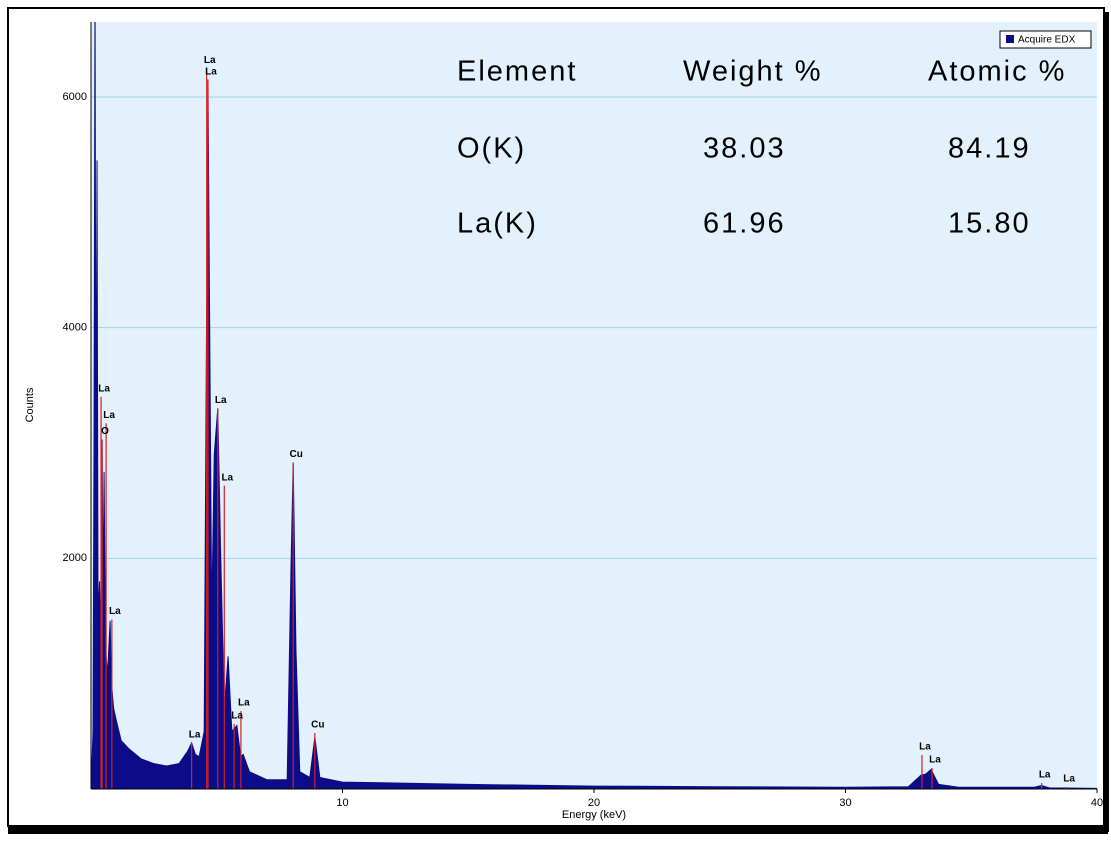 This screenshot has height=846, width=1111. I want to click on x-tick-label: 40, so click(1097, 803).